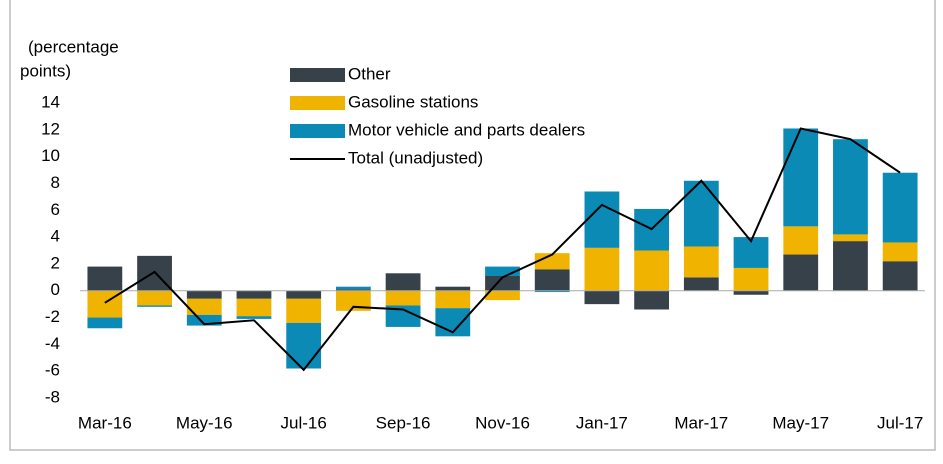  What do you see at coordinates (502, 422) in the screenshot?
I see `x-tick-label: Nov-16` at bounding box center [502, 422].